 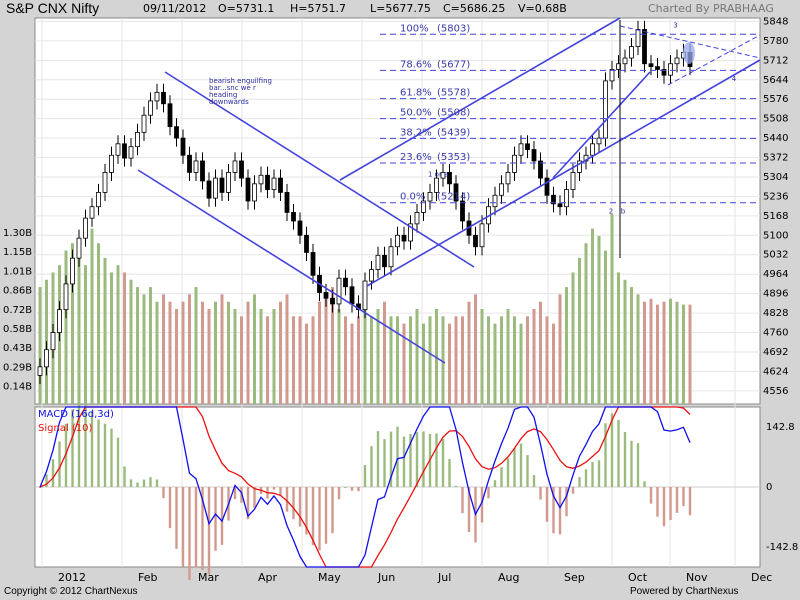 What do you see at coordinates (400, 8) in the screenshot?
I see `low-readout: L=5677.75` at bounding box center [400, 8].